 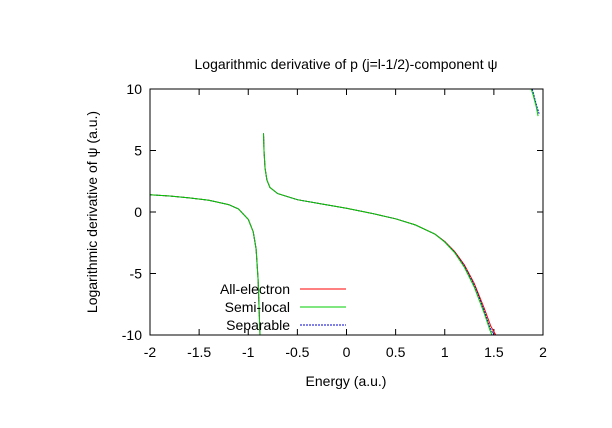 I want to click on x-tick-label: -2, so click(x=150, y=352).